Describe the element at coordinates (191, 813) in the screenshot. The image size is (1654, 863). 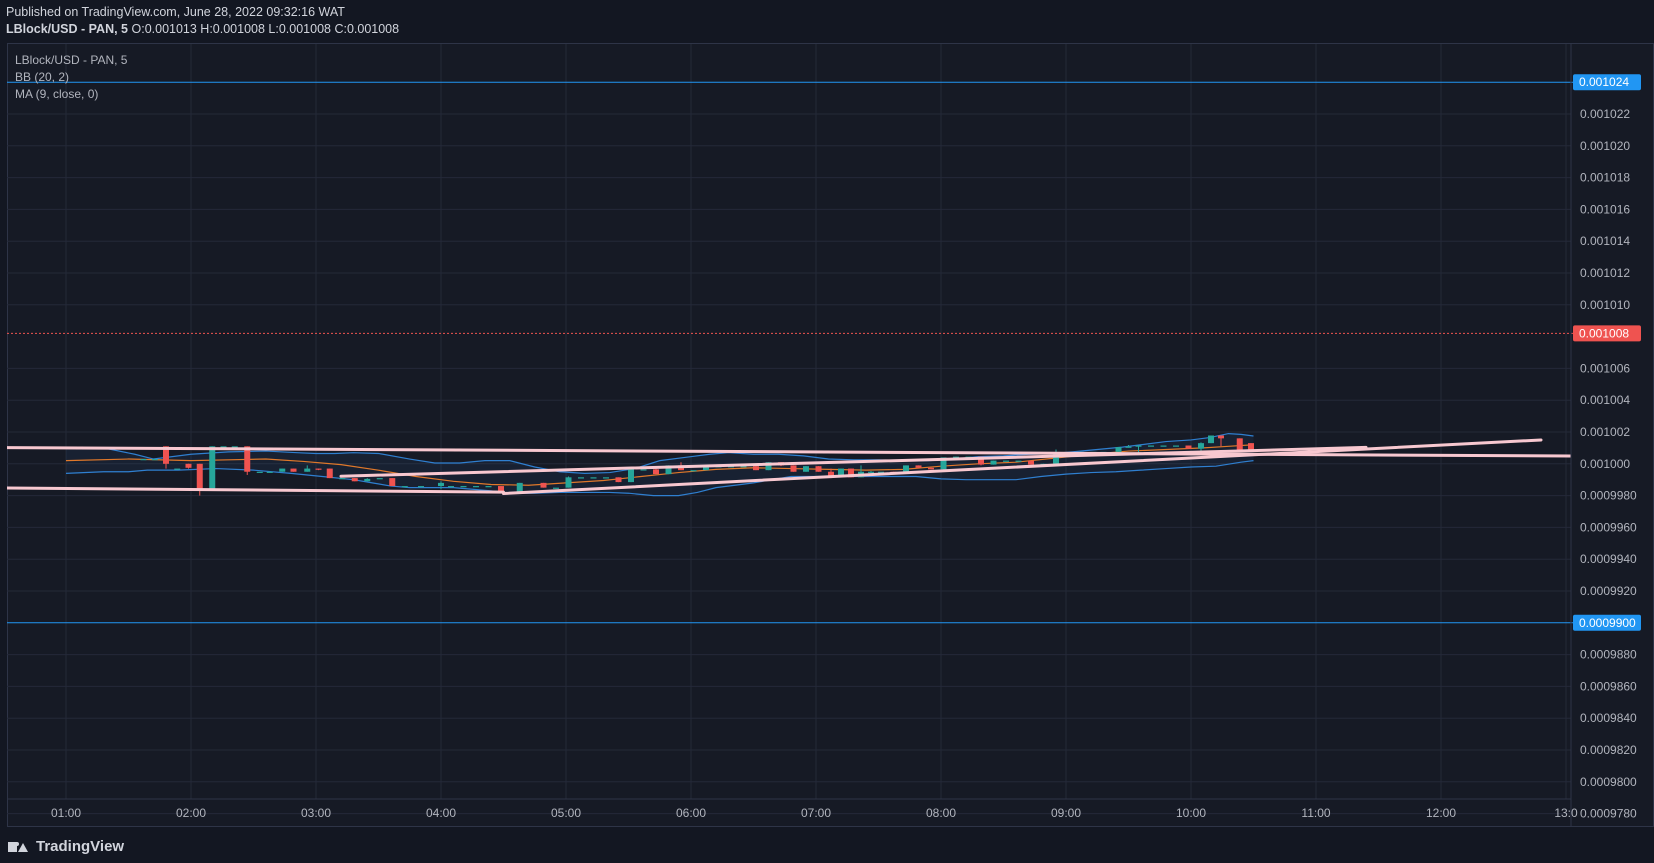
I see `time-tick-label: 02:00` at that location.